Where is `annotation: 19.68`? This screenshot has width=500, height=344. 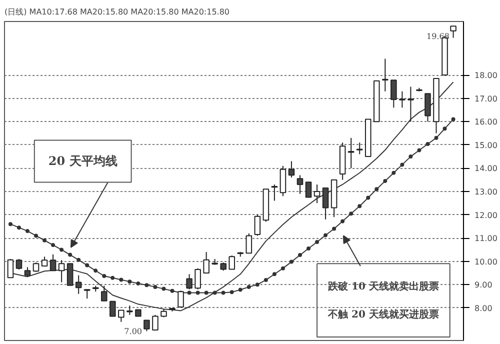
annotation: 19.68 is located at coordinates (438, 36).